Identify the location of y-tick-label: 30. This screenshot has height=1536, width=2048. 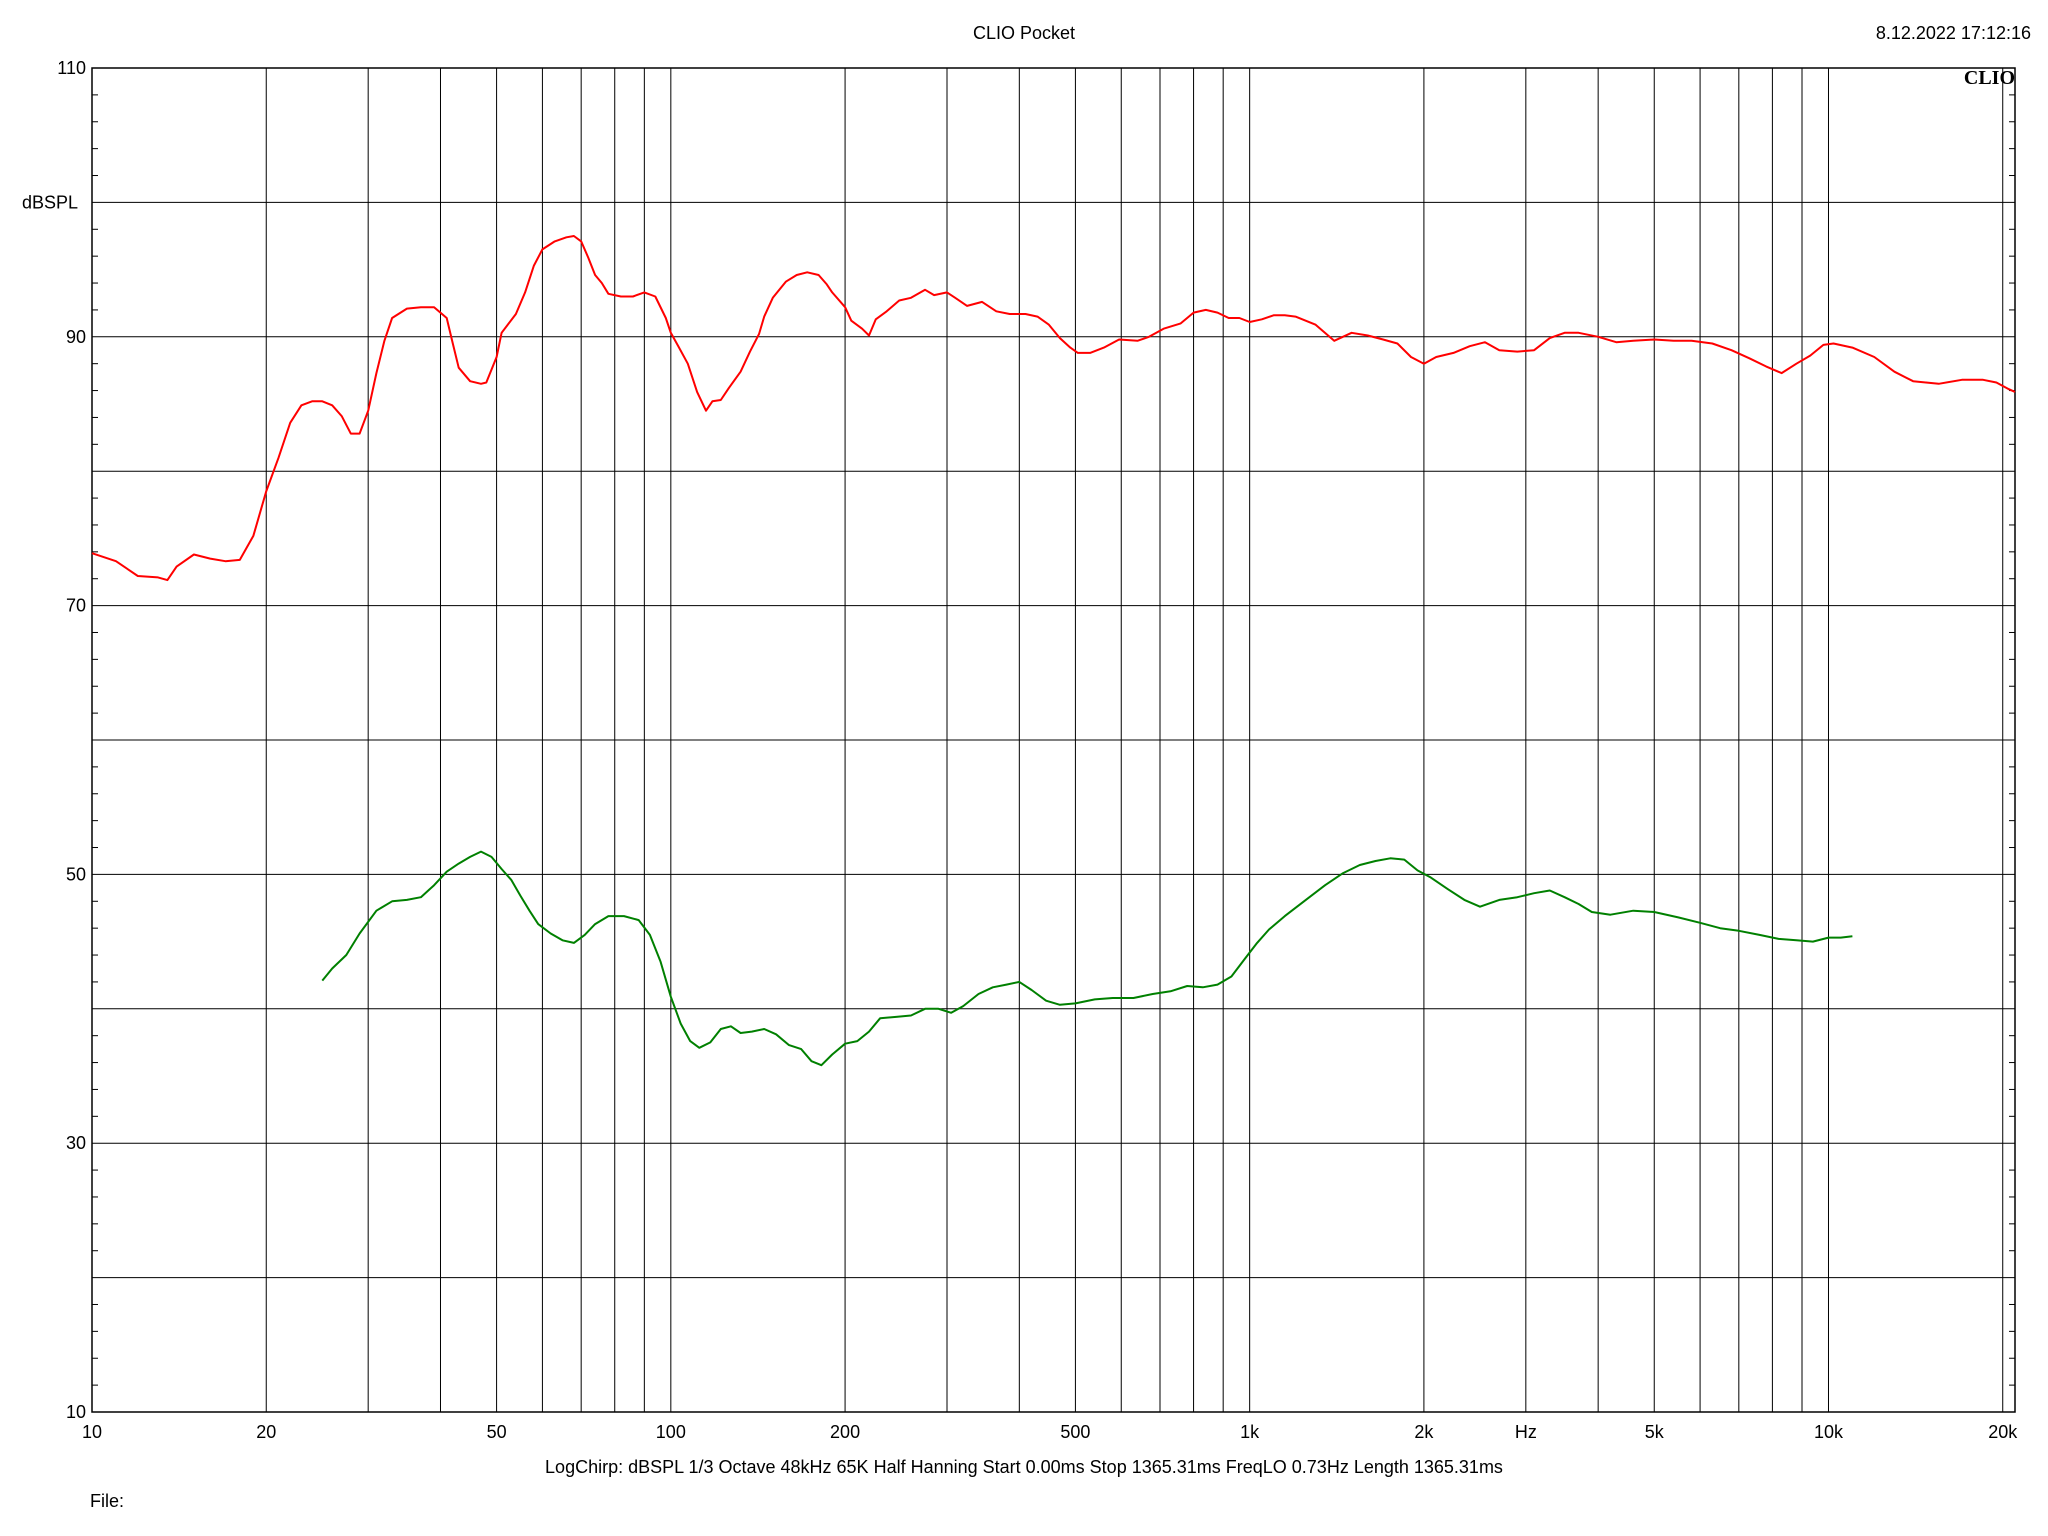
(76, 1143).